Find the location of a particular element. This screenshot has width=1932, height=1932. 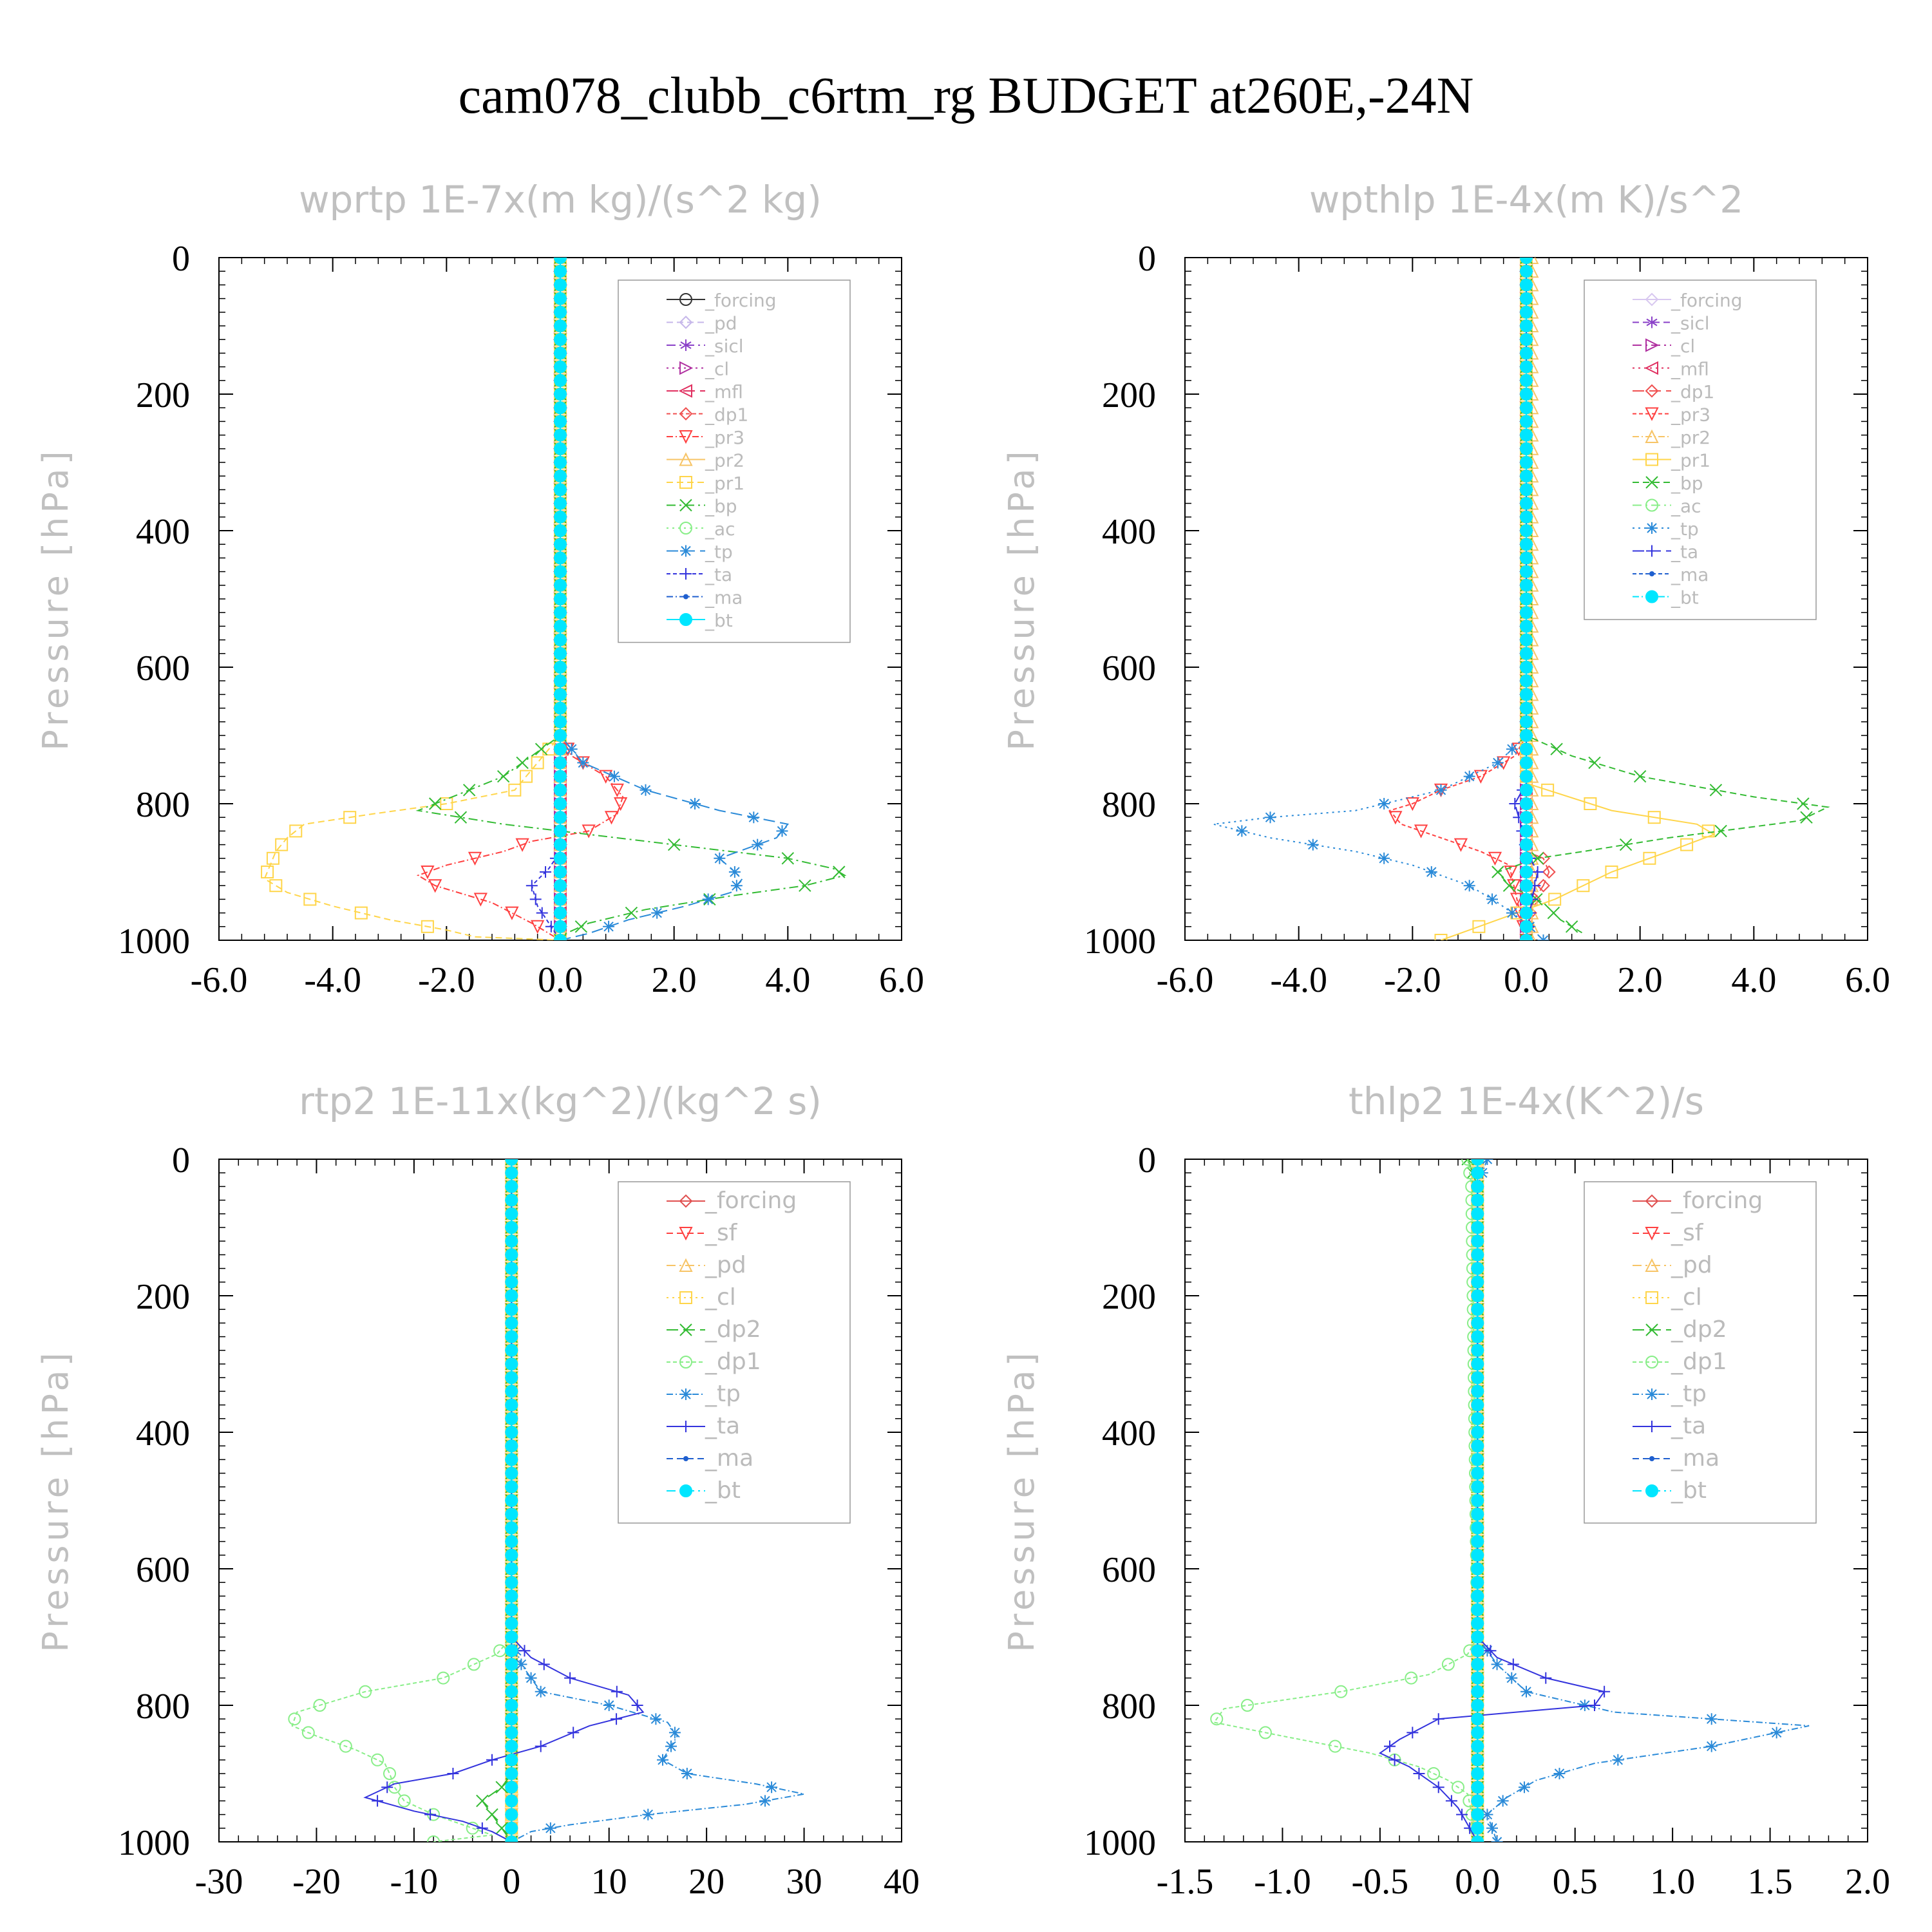

legend-label: _pr3 is located at coordinates (724, 437).